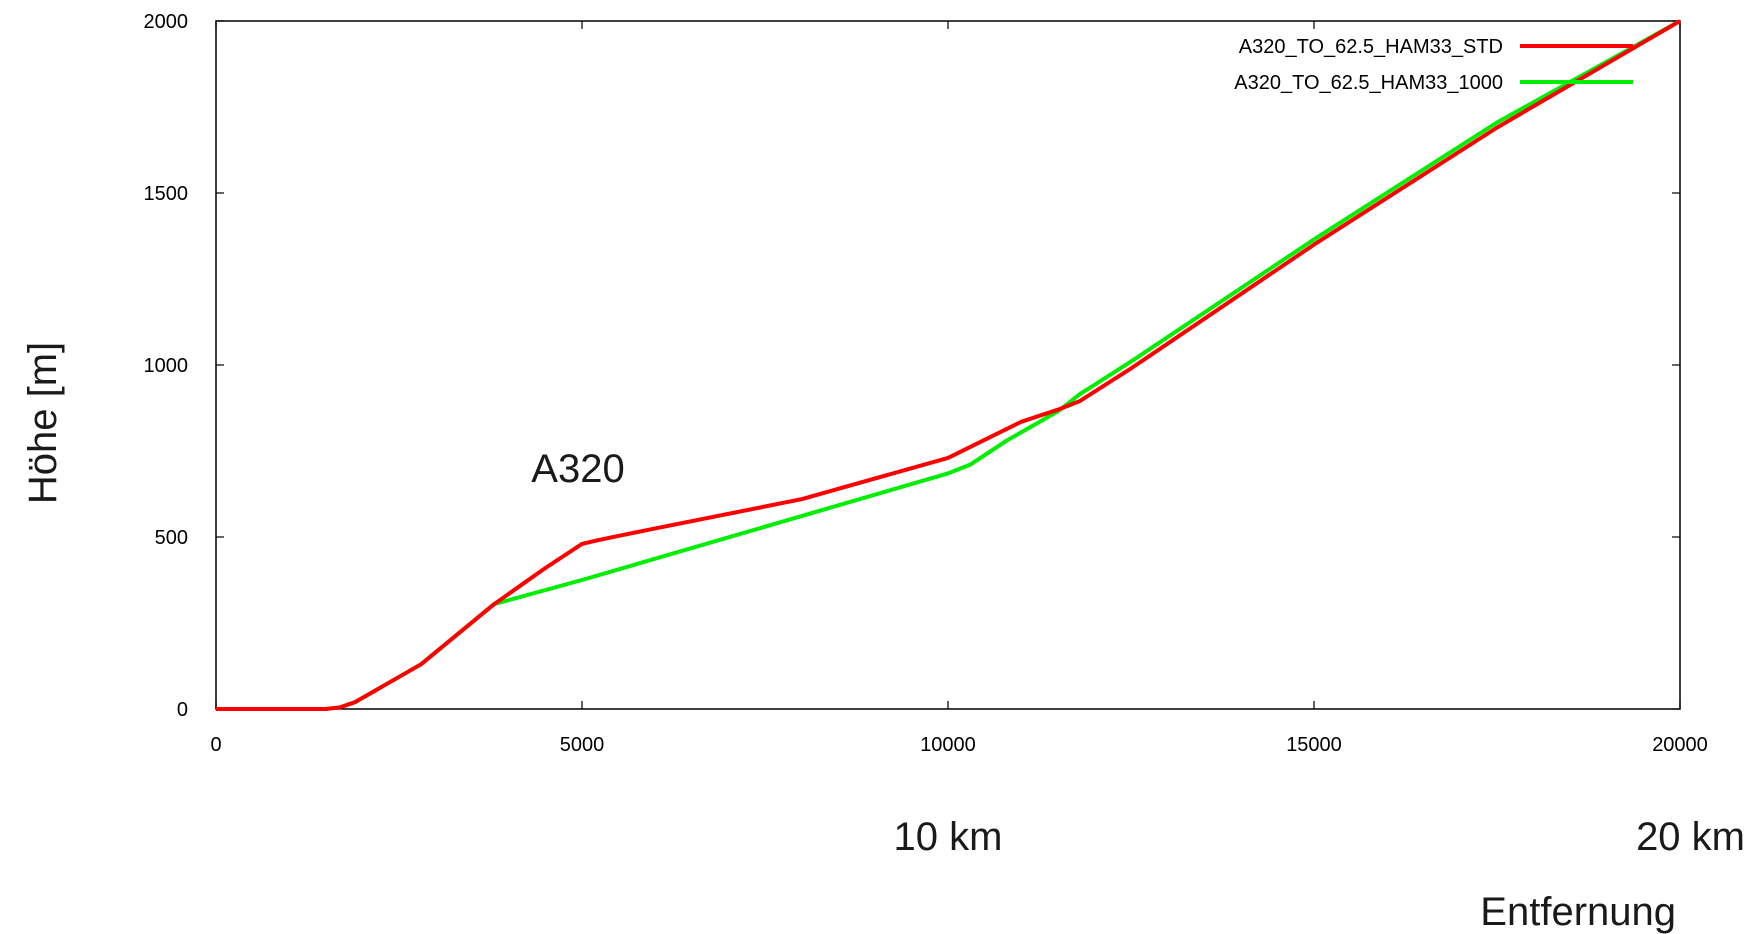 The width and height of the screenshot is (1749, 934). Describe the element at coordinates (215, 745) in the screenshot. I see `x-tick-label: 0` at that location.